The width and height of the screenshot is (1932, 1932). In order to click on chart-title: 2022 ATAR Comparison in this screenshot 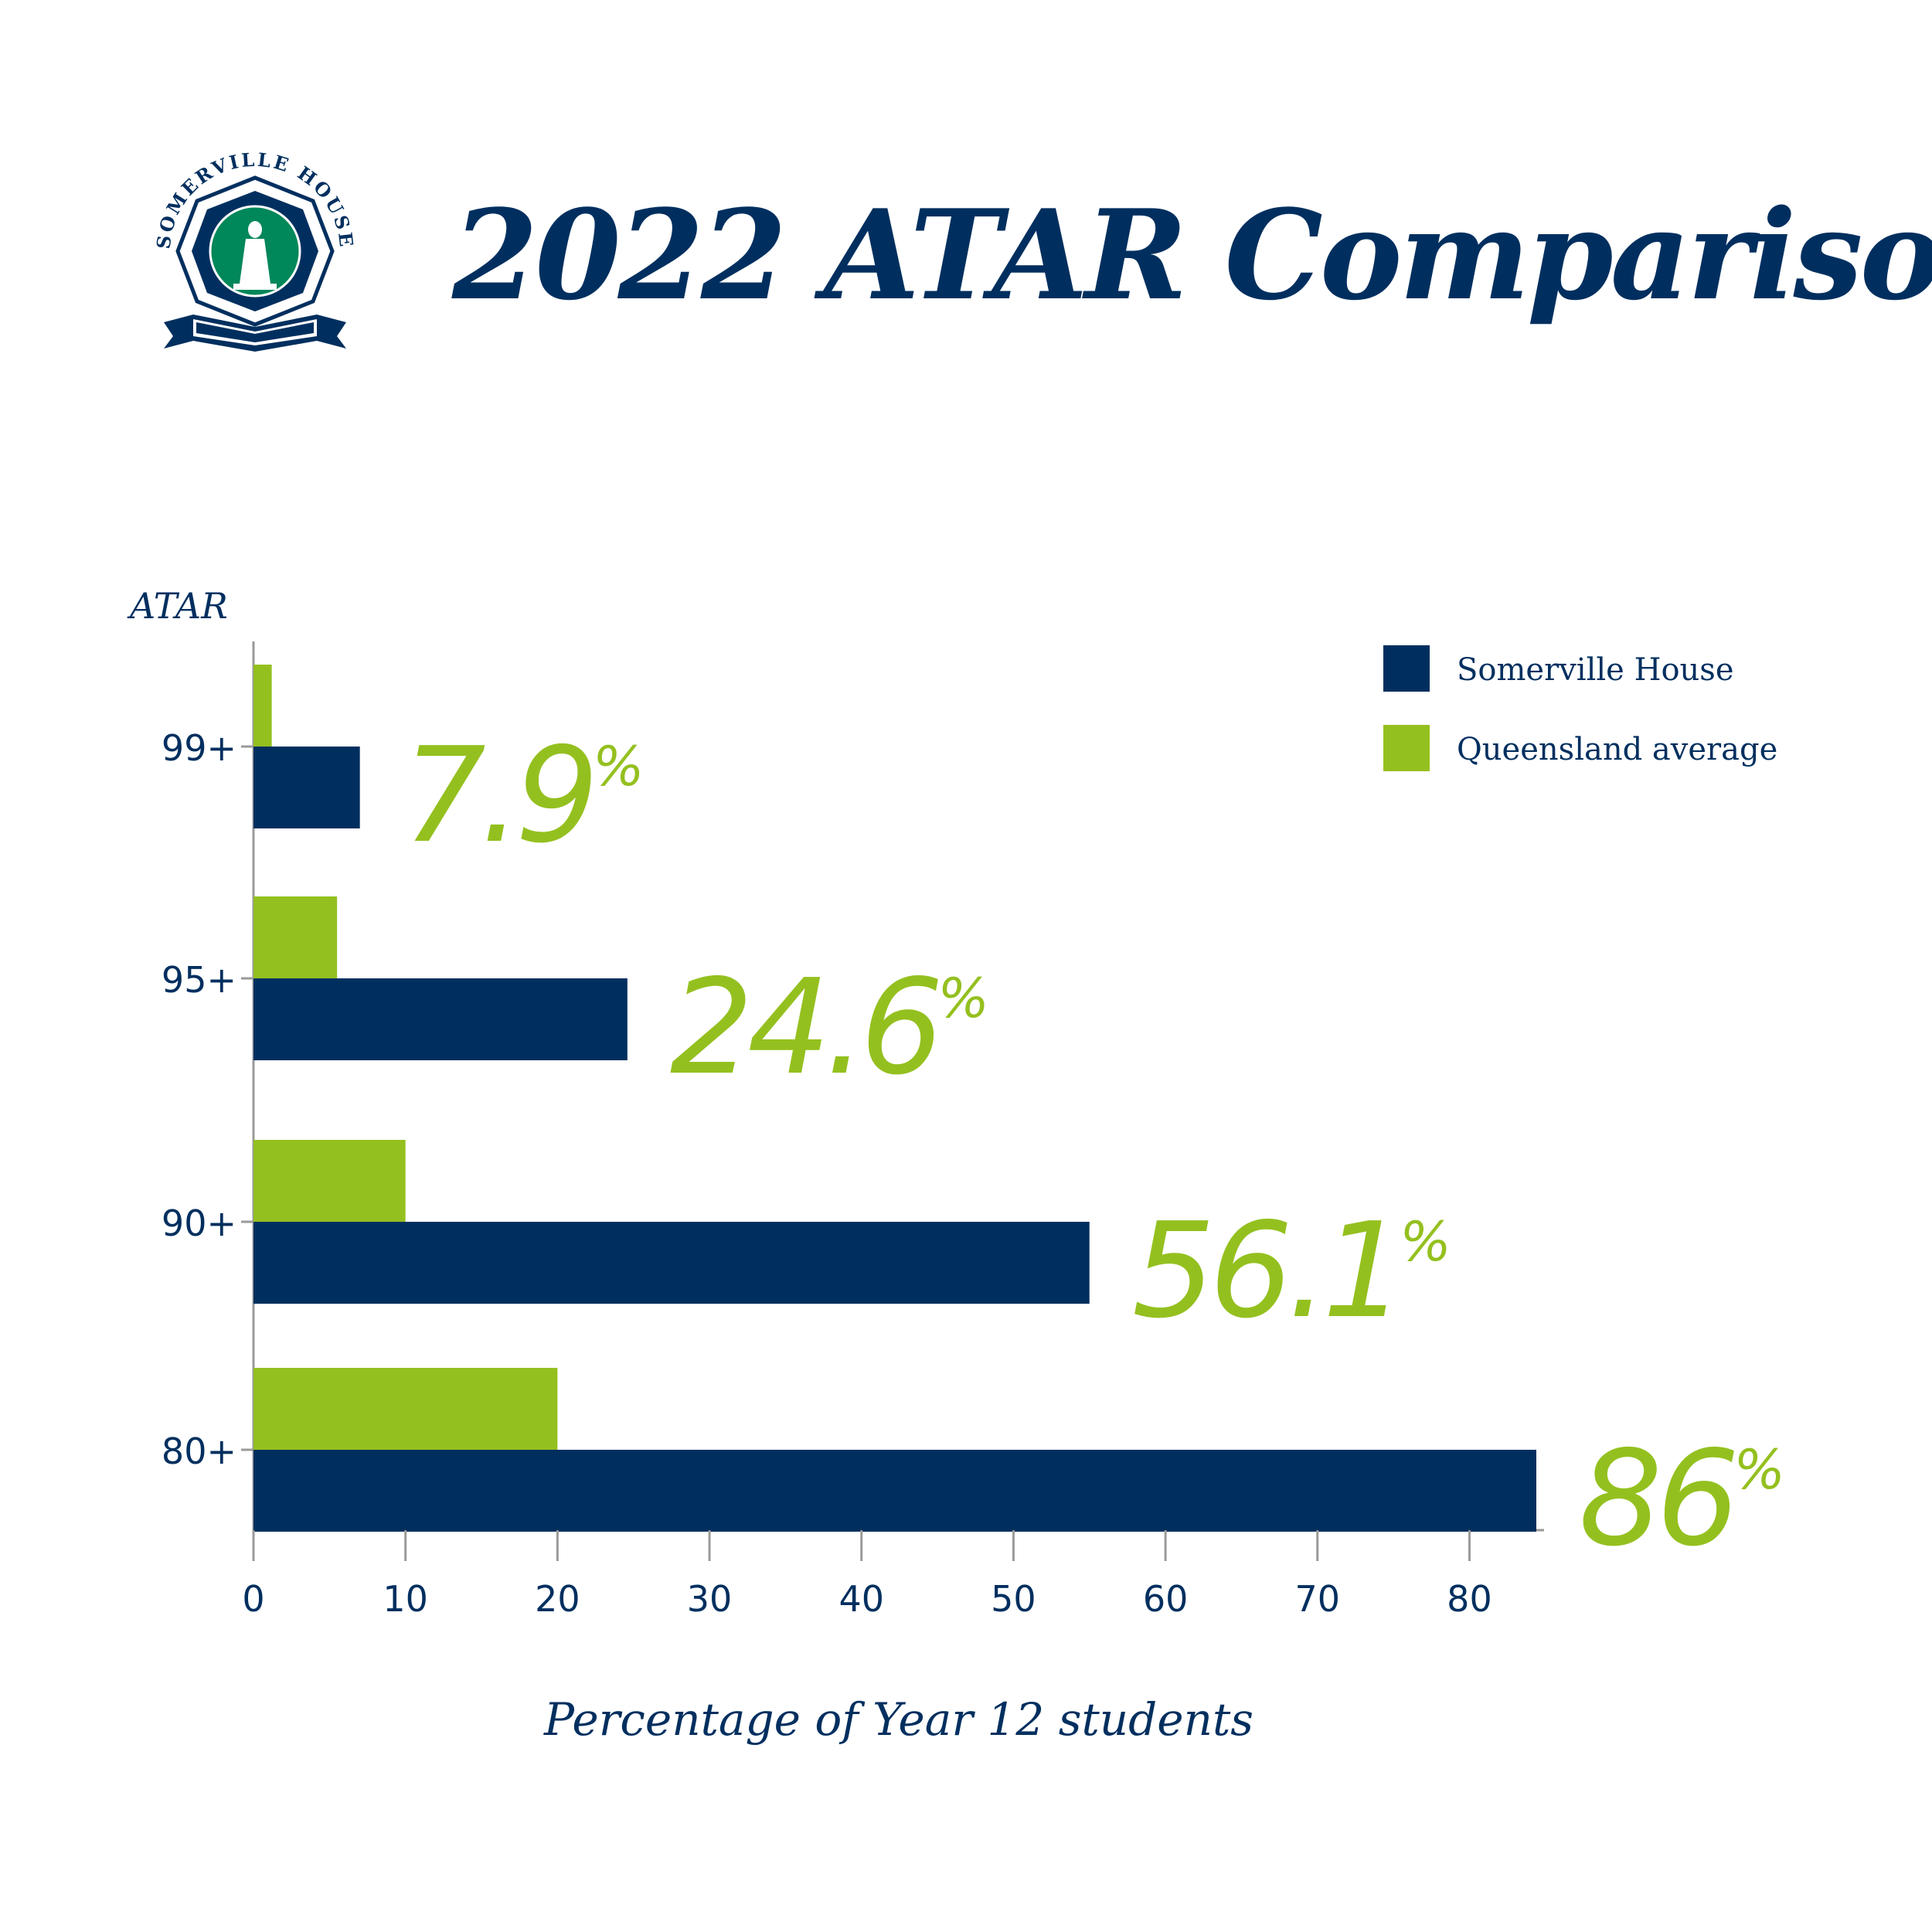, I will do `click(1192, 255)`.